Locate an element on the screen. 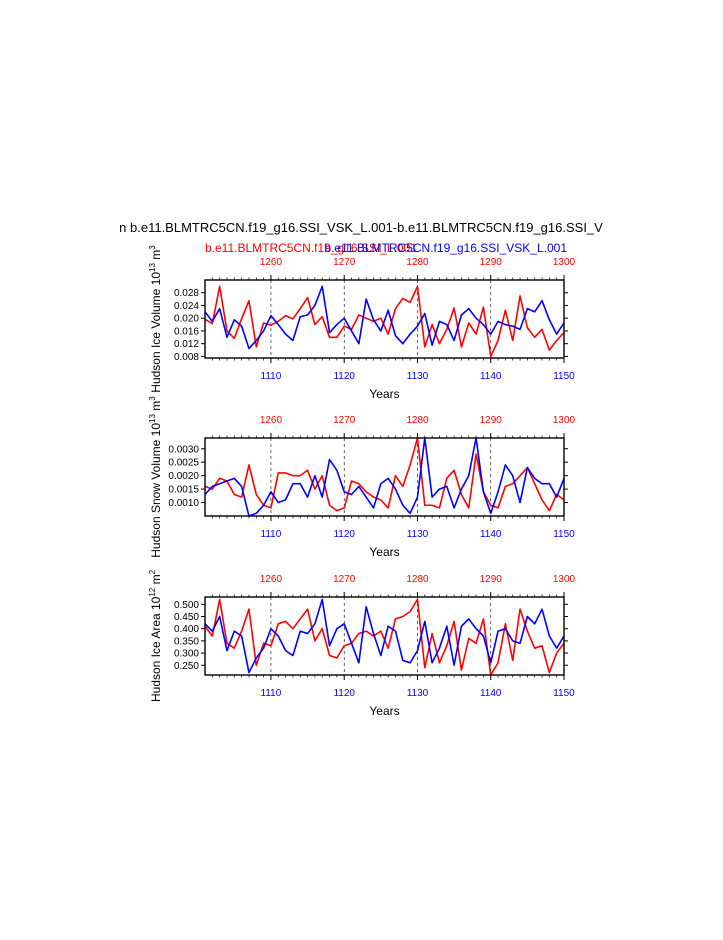 This screenshot has height=940, width=723. y-tick-label: 0.024 is located at coordinates (186, 306).